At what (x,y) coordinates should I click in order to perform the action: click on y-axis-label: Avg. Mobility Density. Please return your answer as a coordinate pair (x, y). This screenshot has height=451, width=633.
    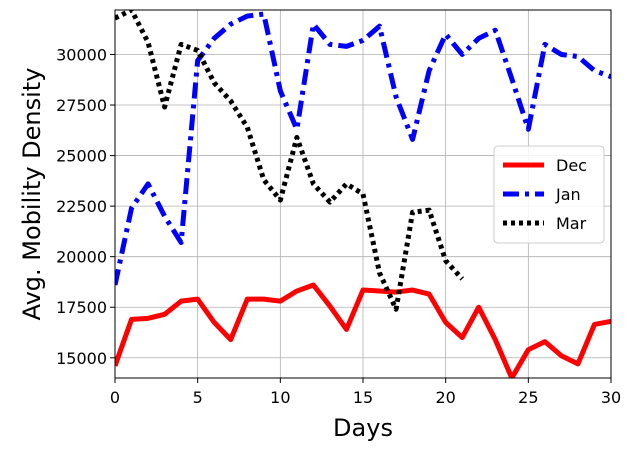
    Looking at the image, I should click on (32, 194).